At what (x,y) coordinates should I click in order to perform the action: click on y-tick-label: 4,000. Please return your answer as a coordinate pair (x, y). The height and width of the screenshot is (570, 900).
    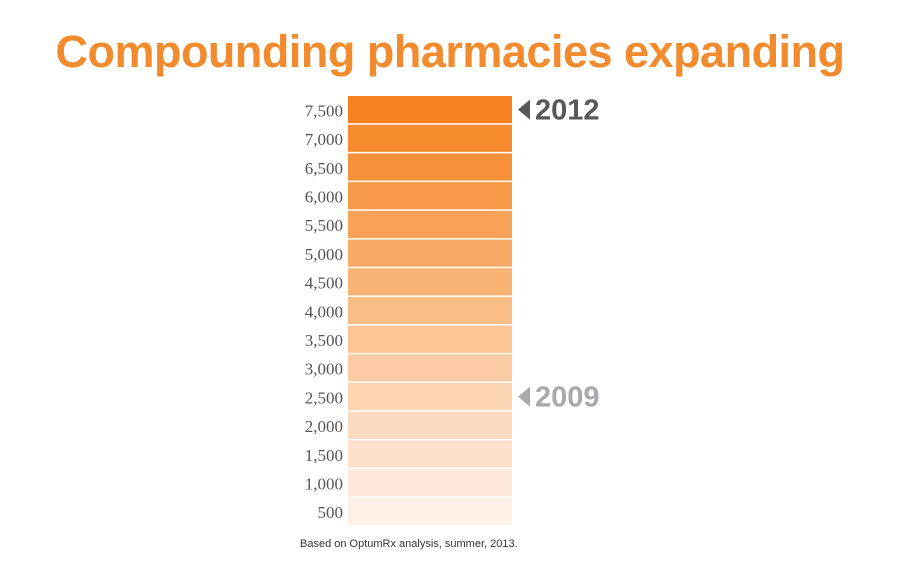
    Looking at the image, I should click on (324, 311).